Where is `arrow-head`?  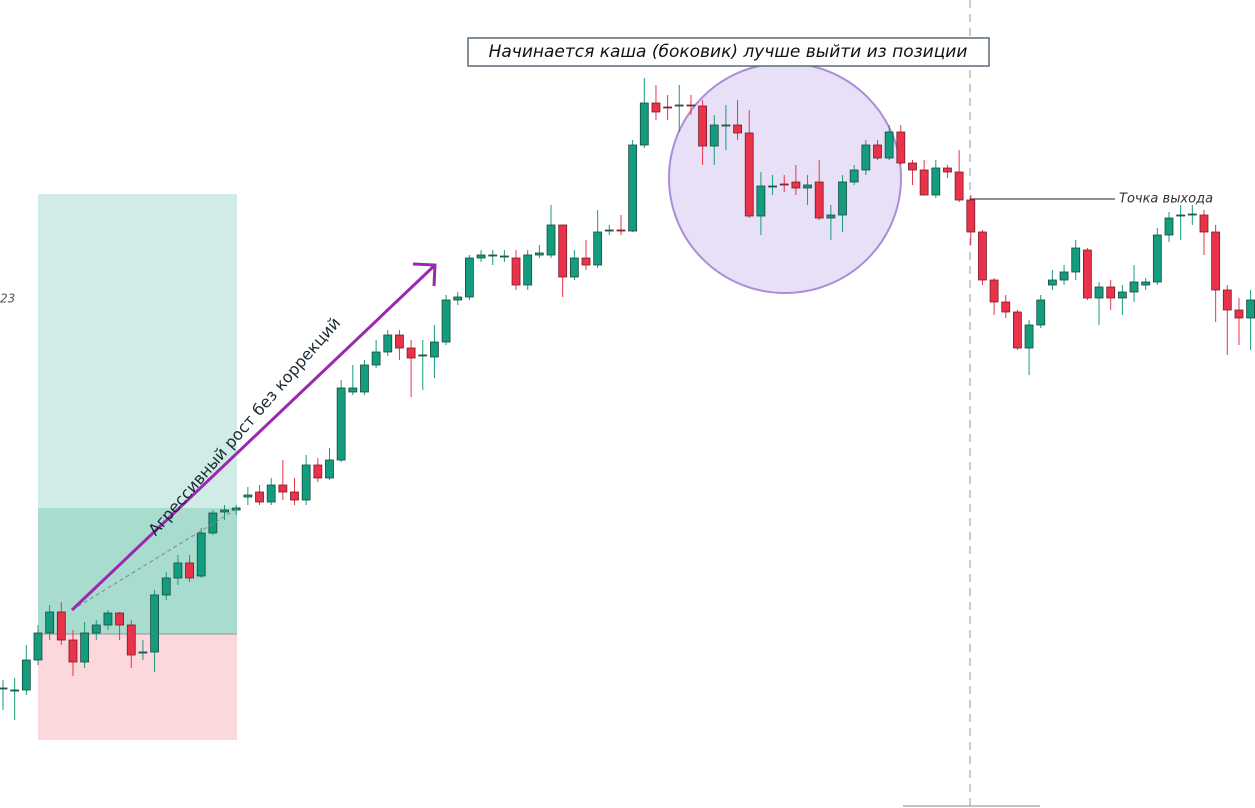
arrow-head is located at coordinates (424, 274).